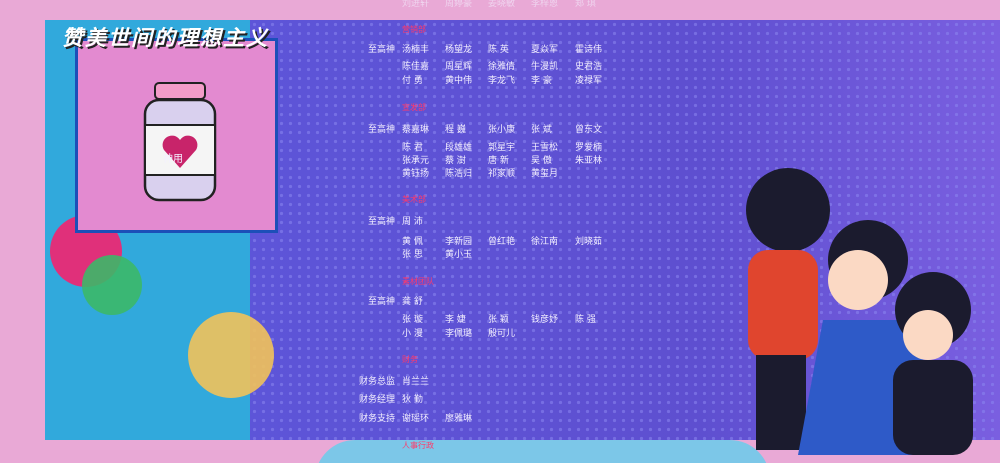 The width and height of the screenshot is (1000, 463). What do you see at coordinates (545, 50) in the screenshot?
I see `credit-name: 夏焱军` at bounding box center [545, 50].